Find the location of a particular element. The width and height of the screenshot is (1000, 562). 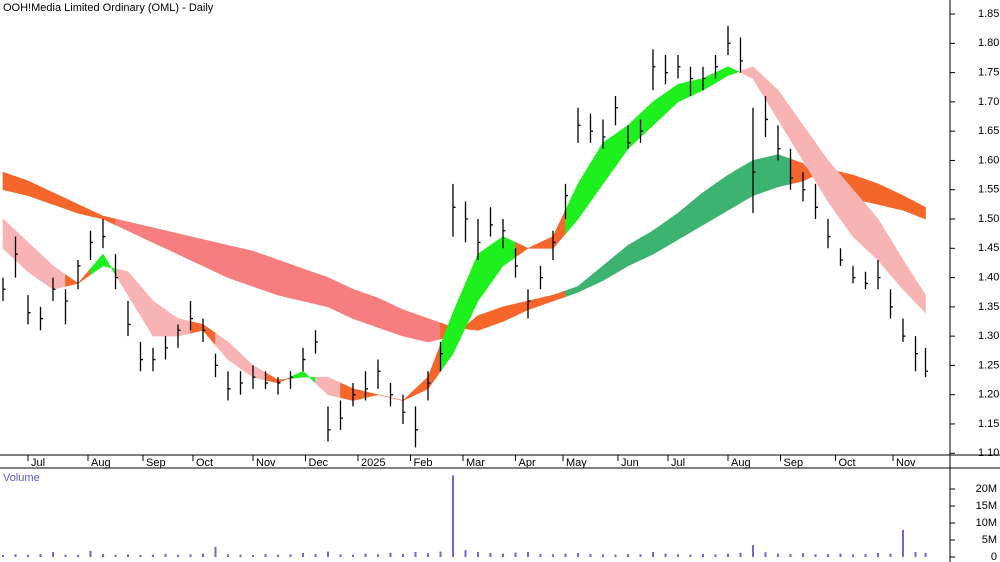

y-tick-label: 1.55 is located at coordinates (988, 190).